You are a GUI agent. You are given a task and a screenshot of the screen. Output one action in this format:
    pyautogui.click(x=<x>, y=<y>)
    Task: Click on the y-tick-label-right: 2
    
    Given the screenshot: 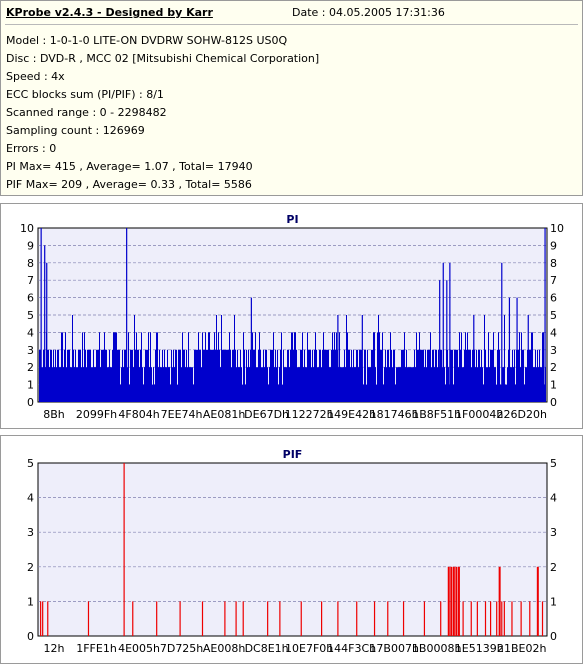 What is the action you would take?
    pyautogui.click(x=553, y=567)
    